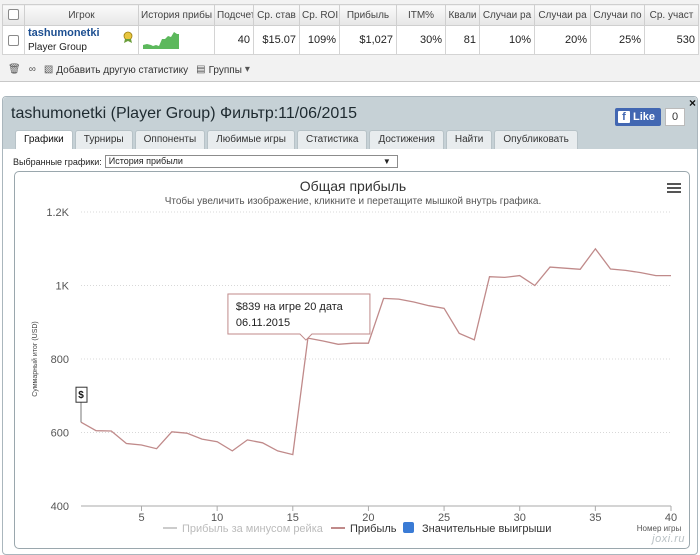 The height and width of the screenshot is (555, 700). I want to click on profit-history-sparkline, so click(176, 40).